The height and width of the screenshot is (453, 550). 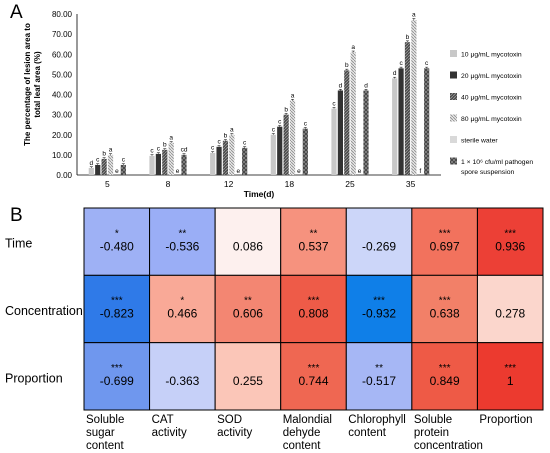 I want to click on significance-letter: d, so click(x=341, y=85).